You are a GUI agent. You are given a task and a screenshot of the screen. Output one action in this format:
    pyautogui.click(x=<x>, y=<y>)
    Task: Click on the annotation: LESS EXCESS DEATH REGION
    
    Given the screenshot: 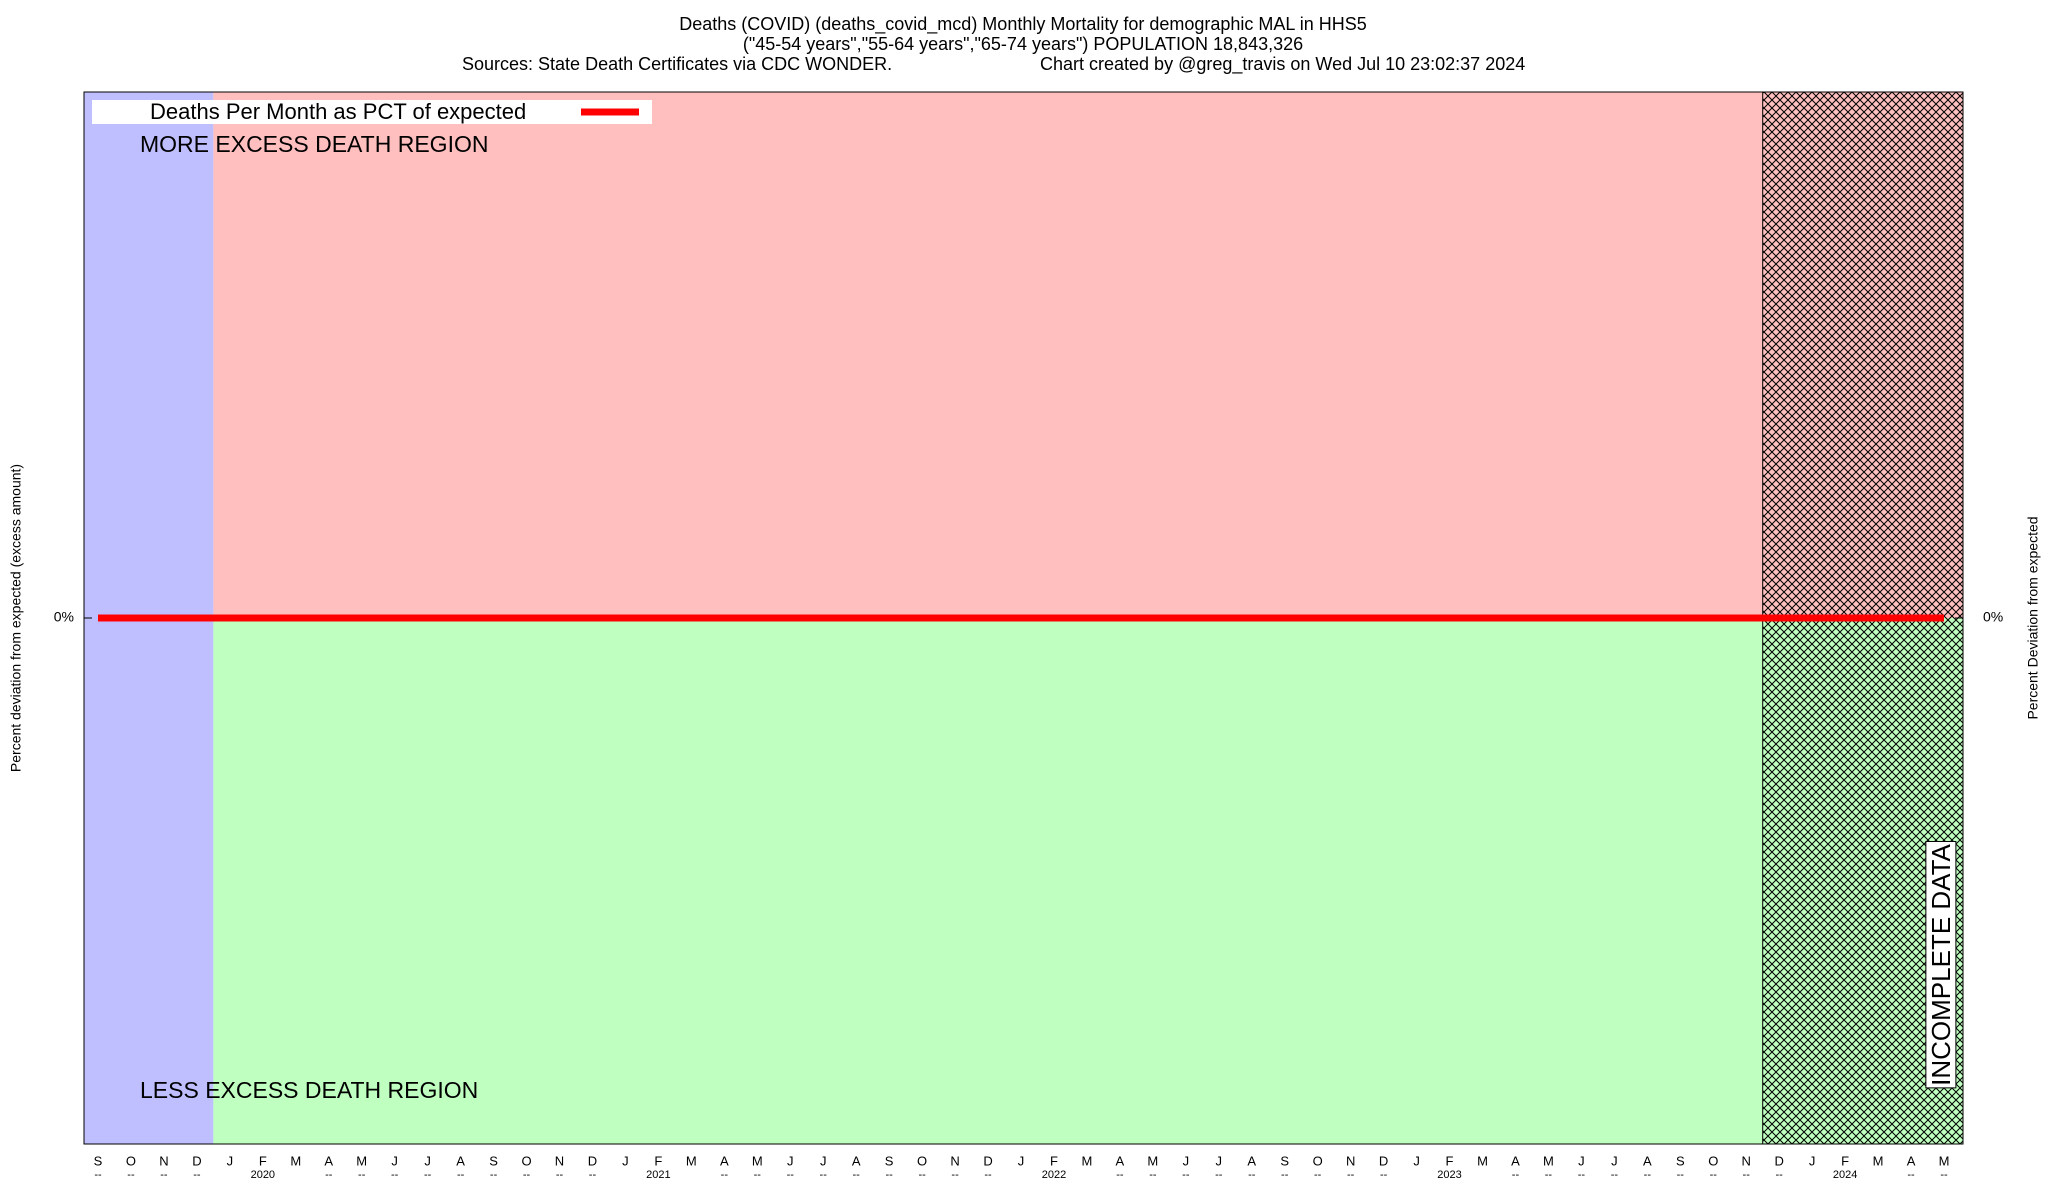 What is the action you would take?
    pyautogui.click(x=309, y=1090)
    